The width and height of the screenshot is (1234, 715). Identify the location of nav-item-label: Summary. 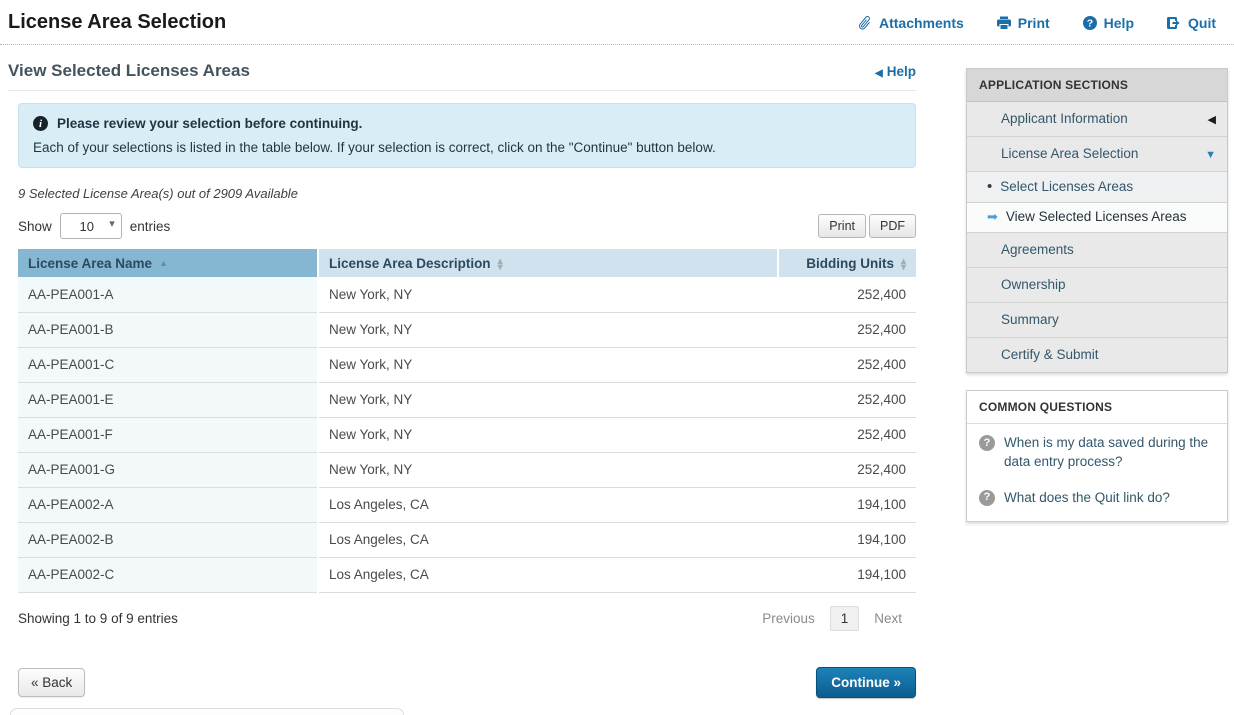
(1030, 319).